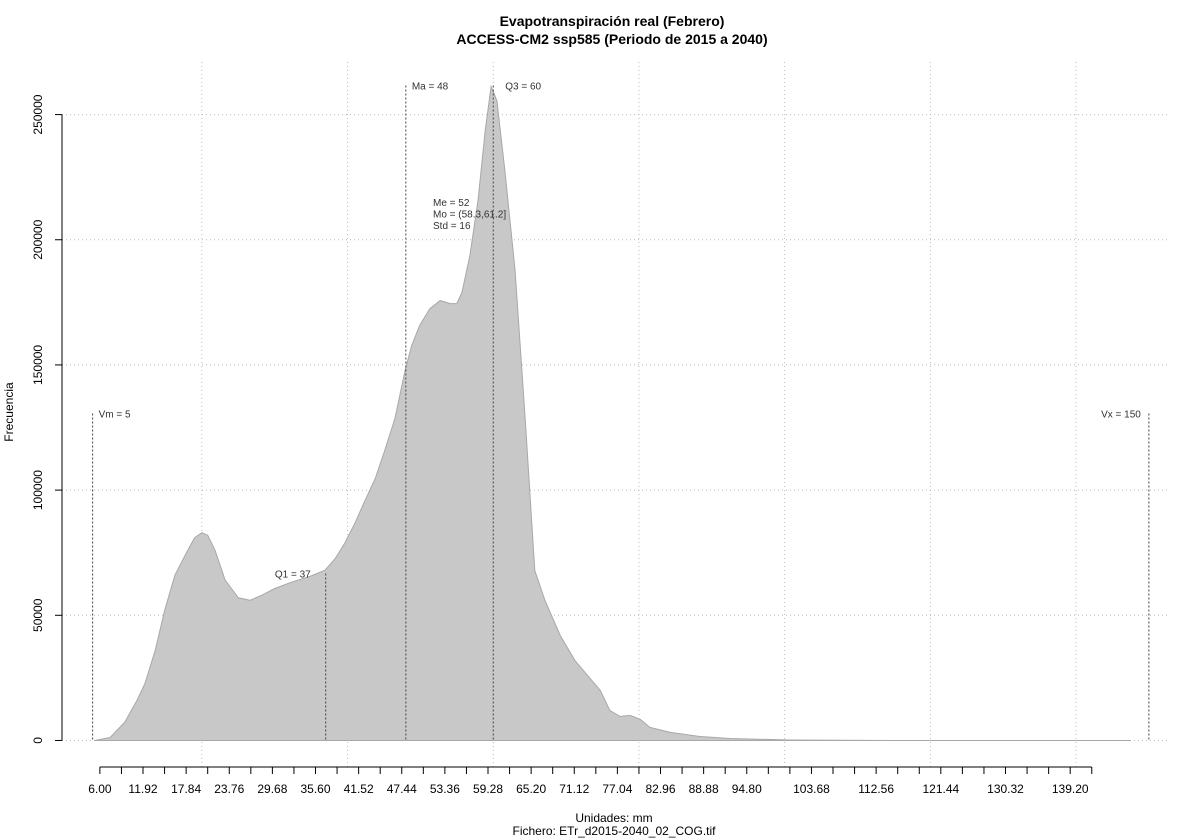  I want to click on x-tick-label: 130.32, so click(1005, 789).